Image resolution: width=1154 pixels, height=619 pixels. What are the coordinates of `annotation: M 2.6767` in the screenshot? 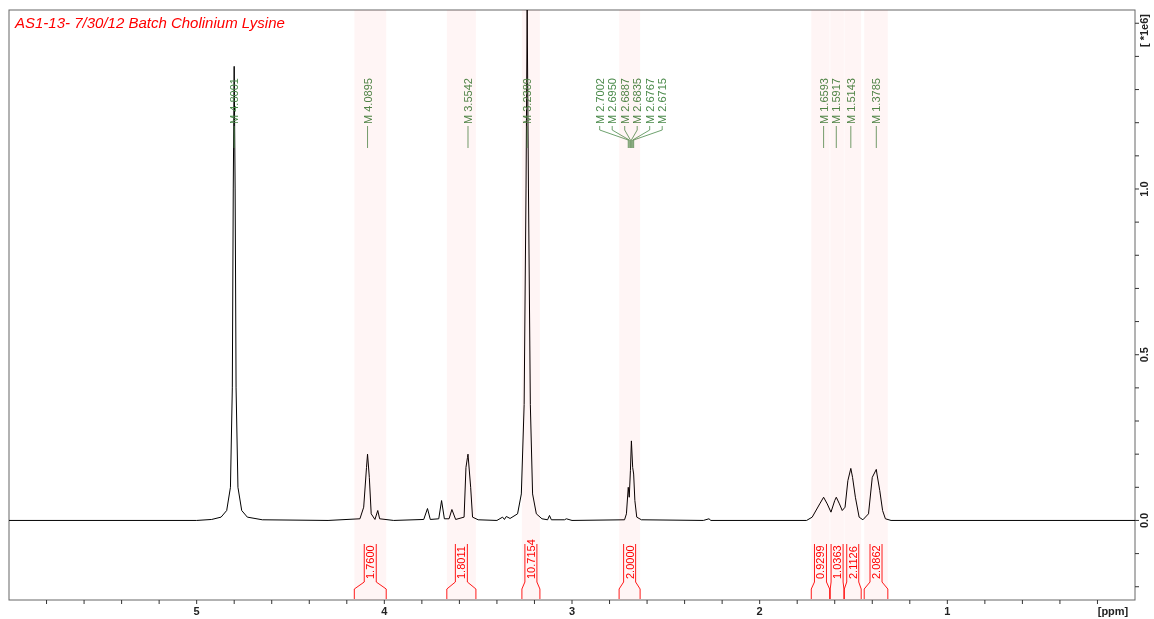 It's located at (649, 101).